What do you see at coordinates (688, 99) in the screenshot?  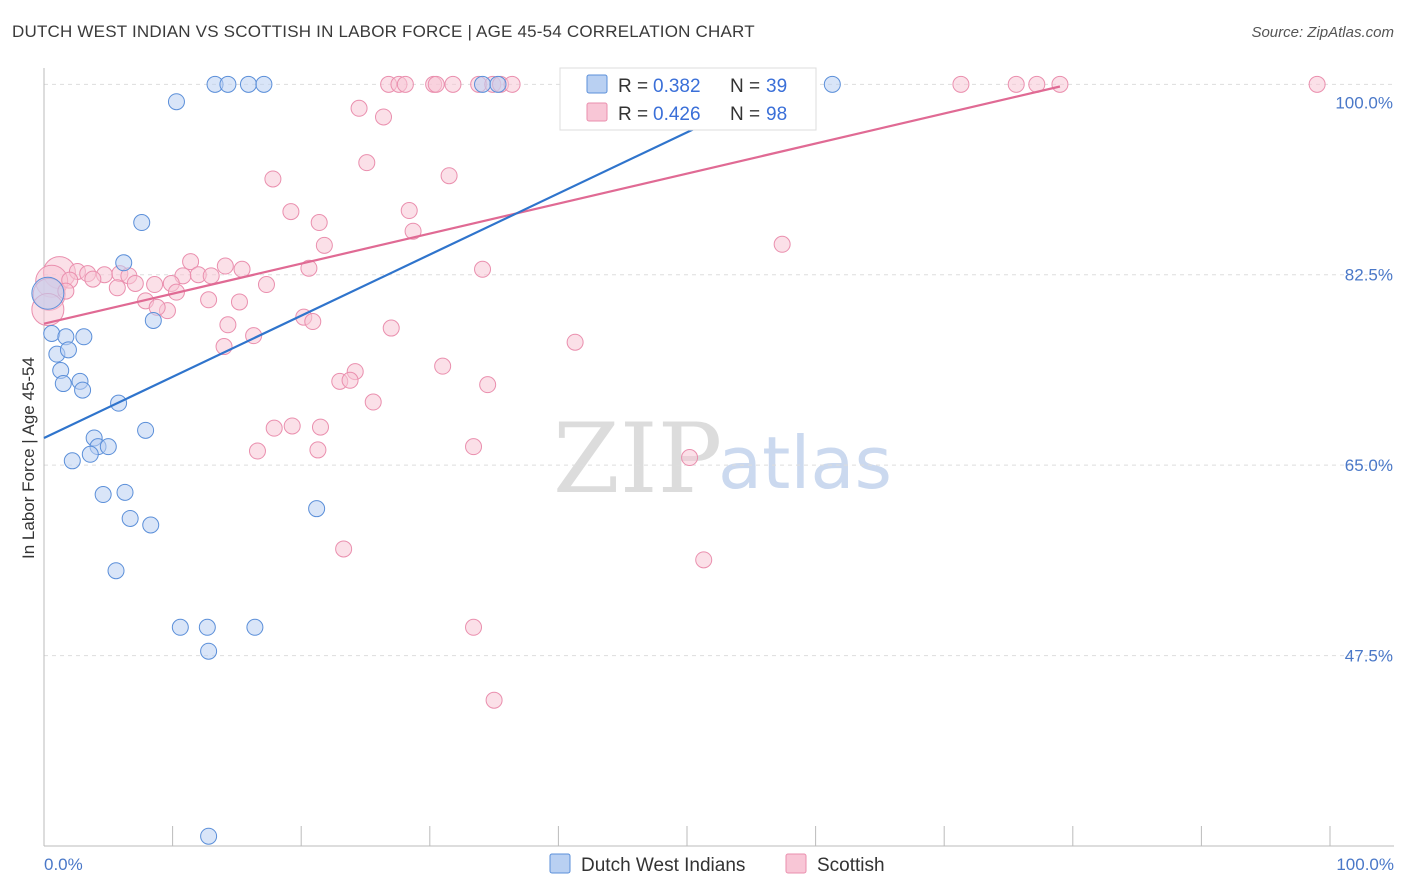 I see `stats-legend: R = 0.382 N = 39 R = 0.426 N = 98` at bounding box center [688, 99].